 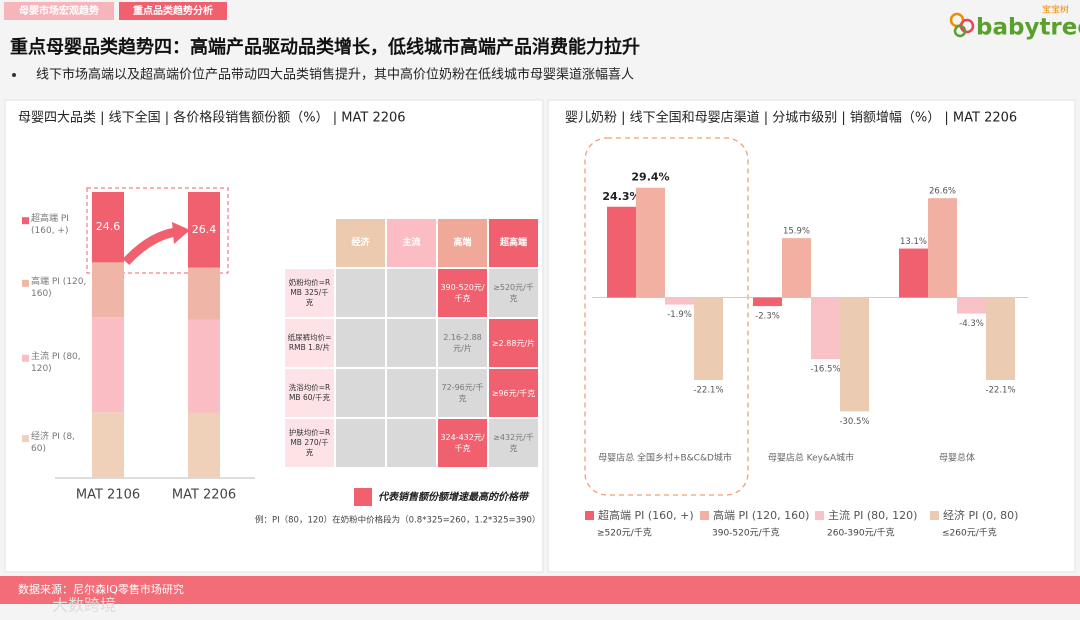 What do you see at coordinates (746, 533) in the screenshot?
I see `legend-note: 390-520元/千克` at bounding box center [746, 533].